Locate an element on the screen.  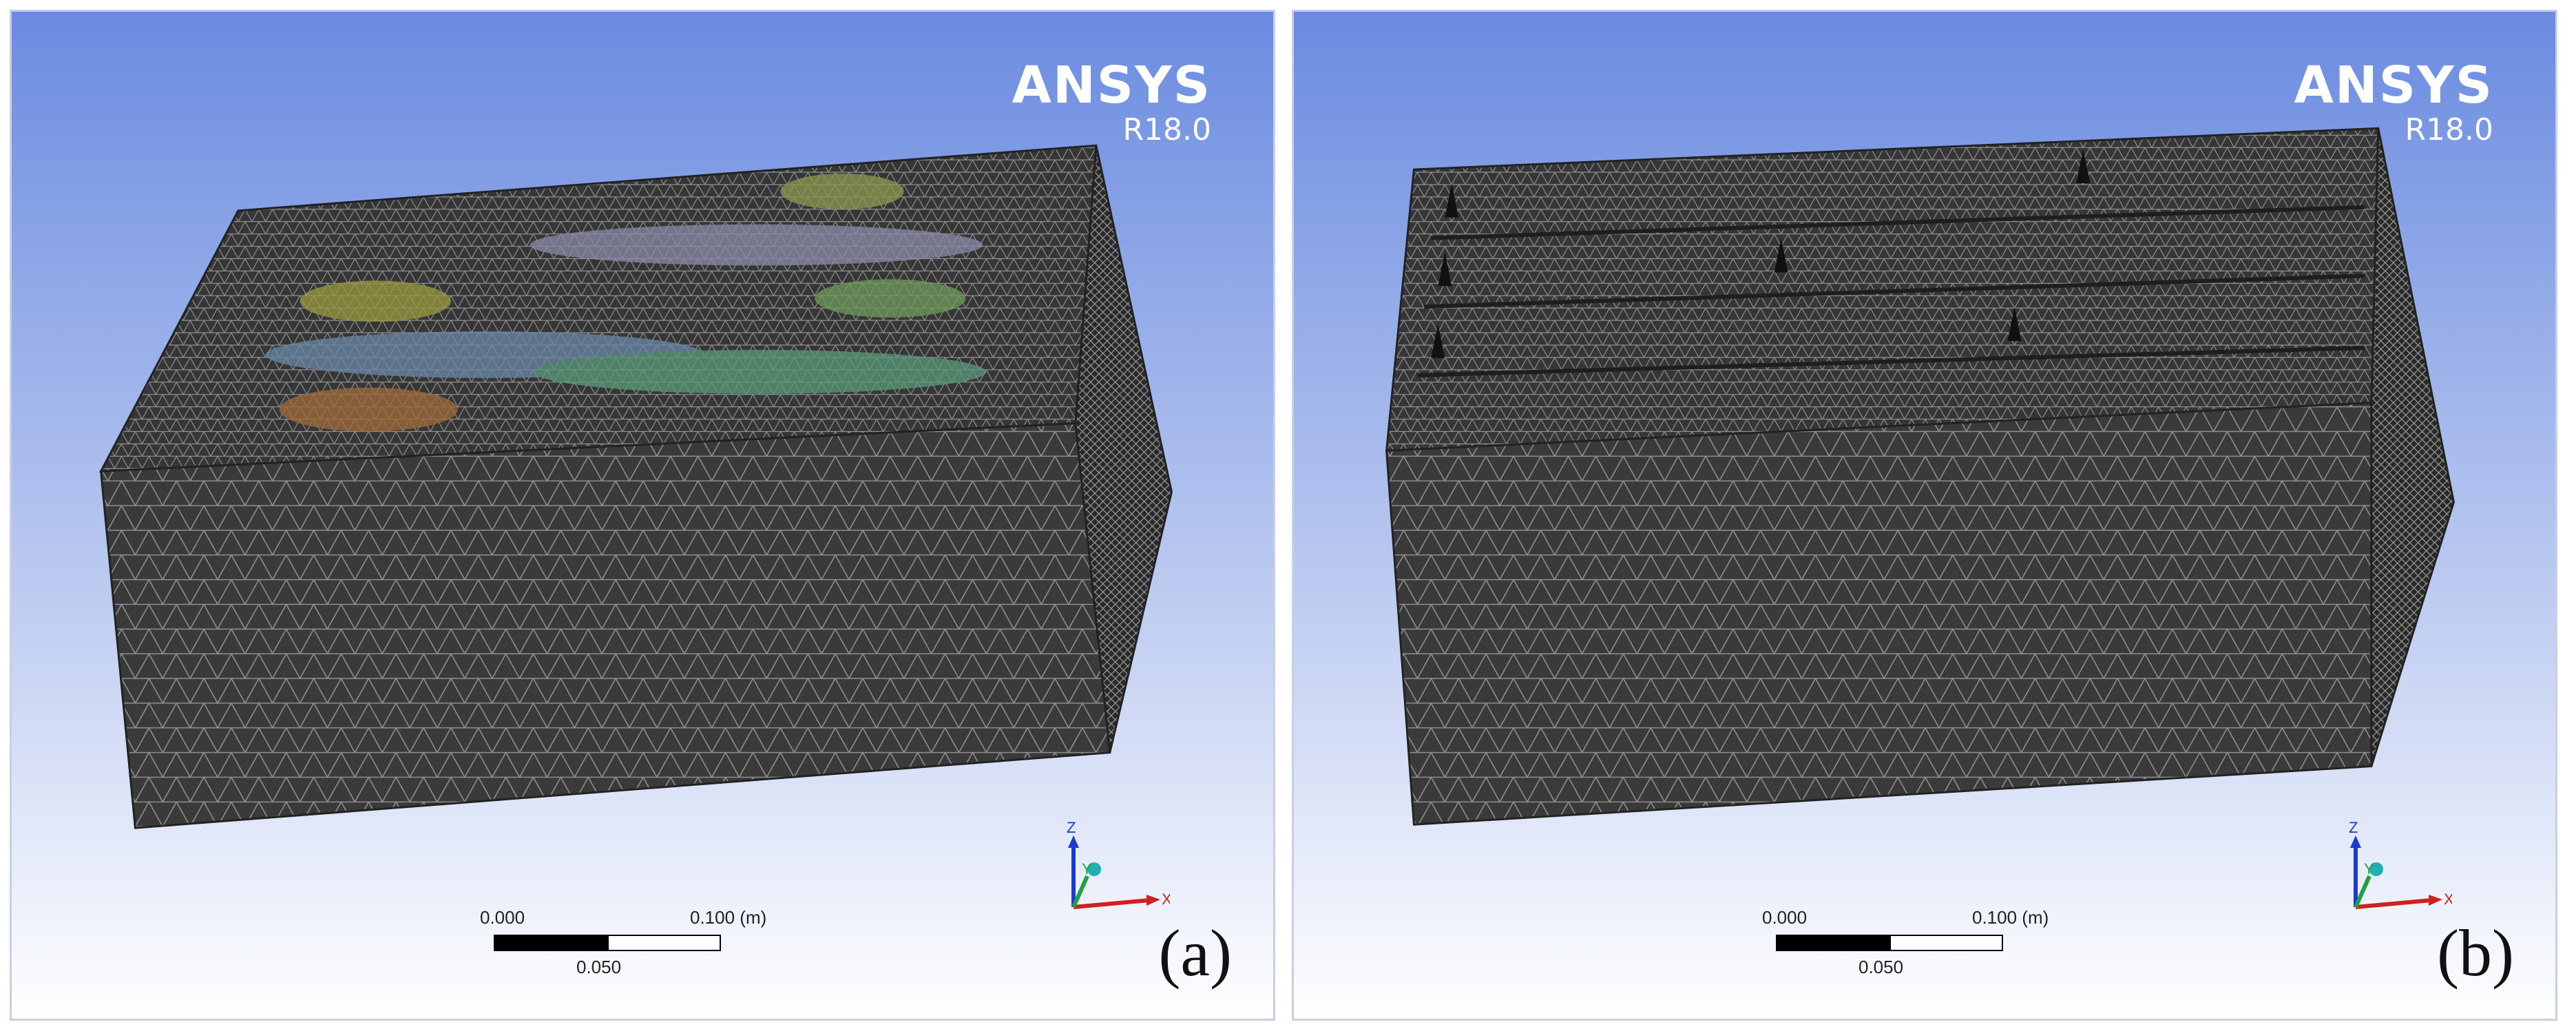
panel-label: (b) is located at coordinates (2475, 953).